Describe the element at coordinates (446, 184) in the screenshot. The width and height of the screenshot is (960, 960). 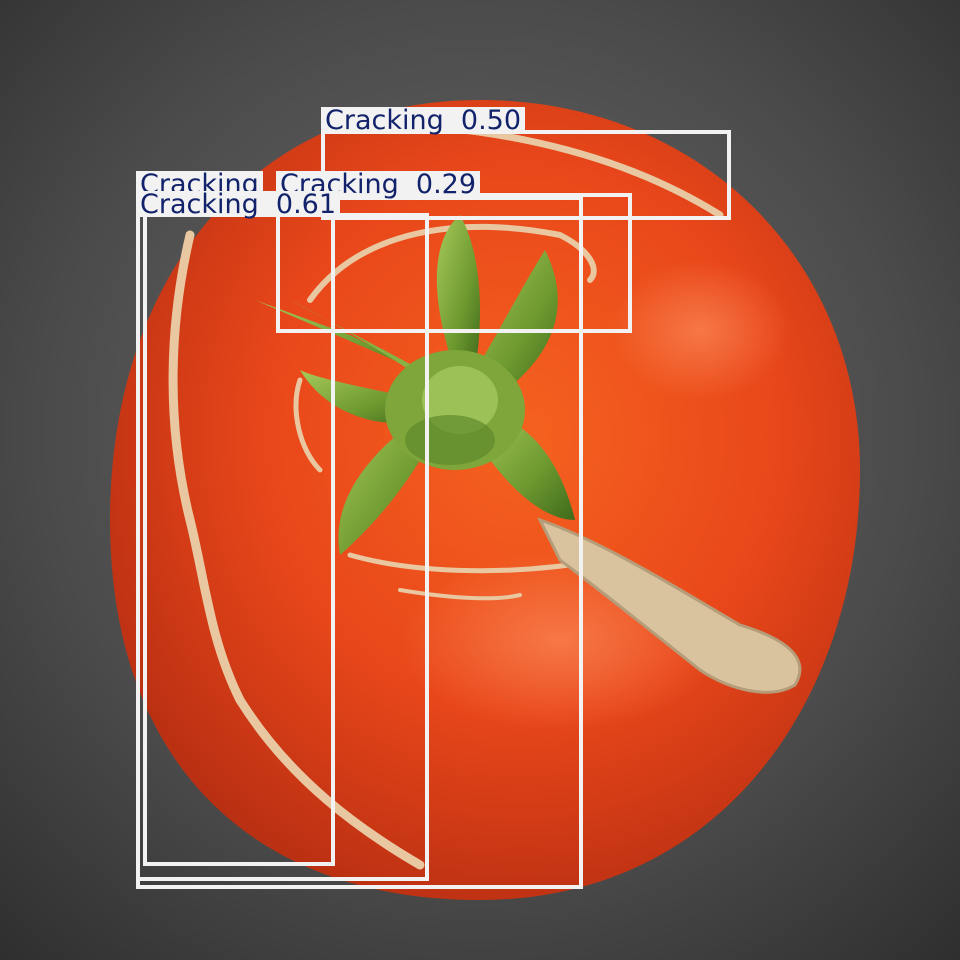
I see `confidence: 0.29` at that location.